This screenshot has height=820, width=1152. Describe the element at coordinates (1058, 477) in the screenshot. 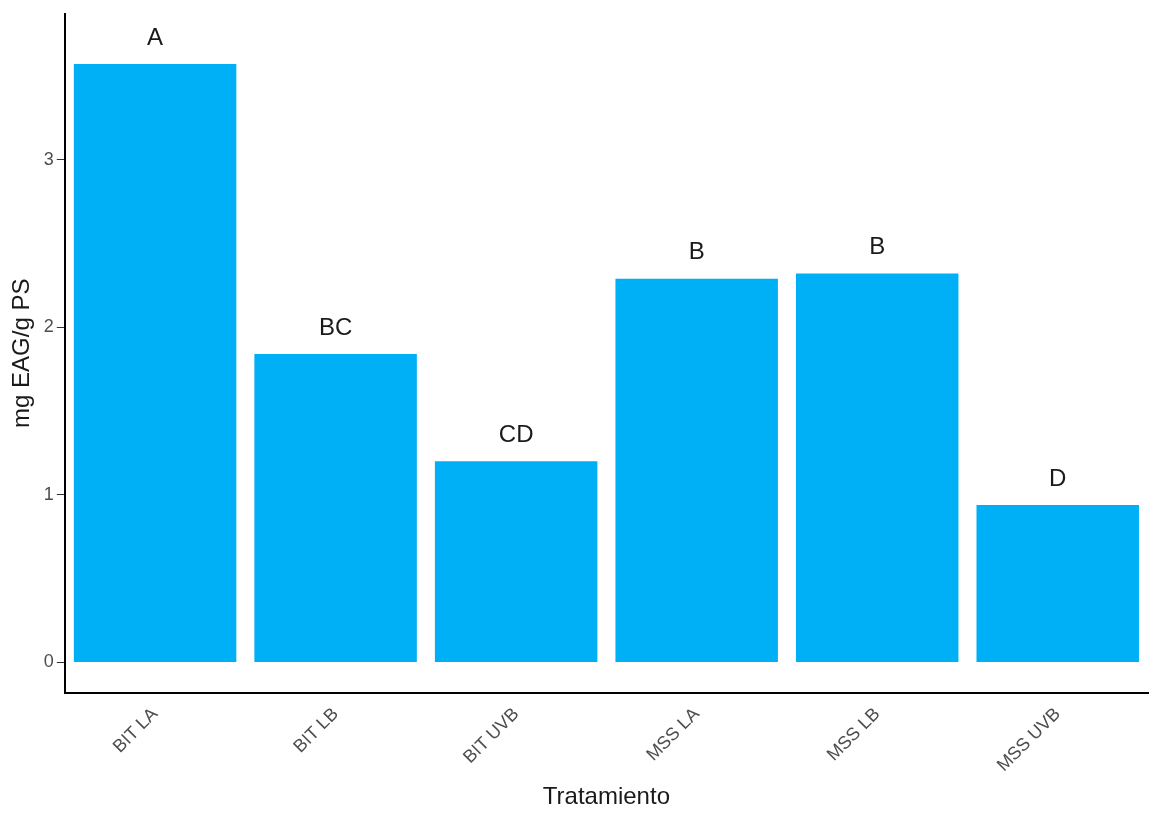

I see `annotation: D` at that location.